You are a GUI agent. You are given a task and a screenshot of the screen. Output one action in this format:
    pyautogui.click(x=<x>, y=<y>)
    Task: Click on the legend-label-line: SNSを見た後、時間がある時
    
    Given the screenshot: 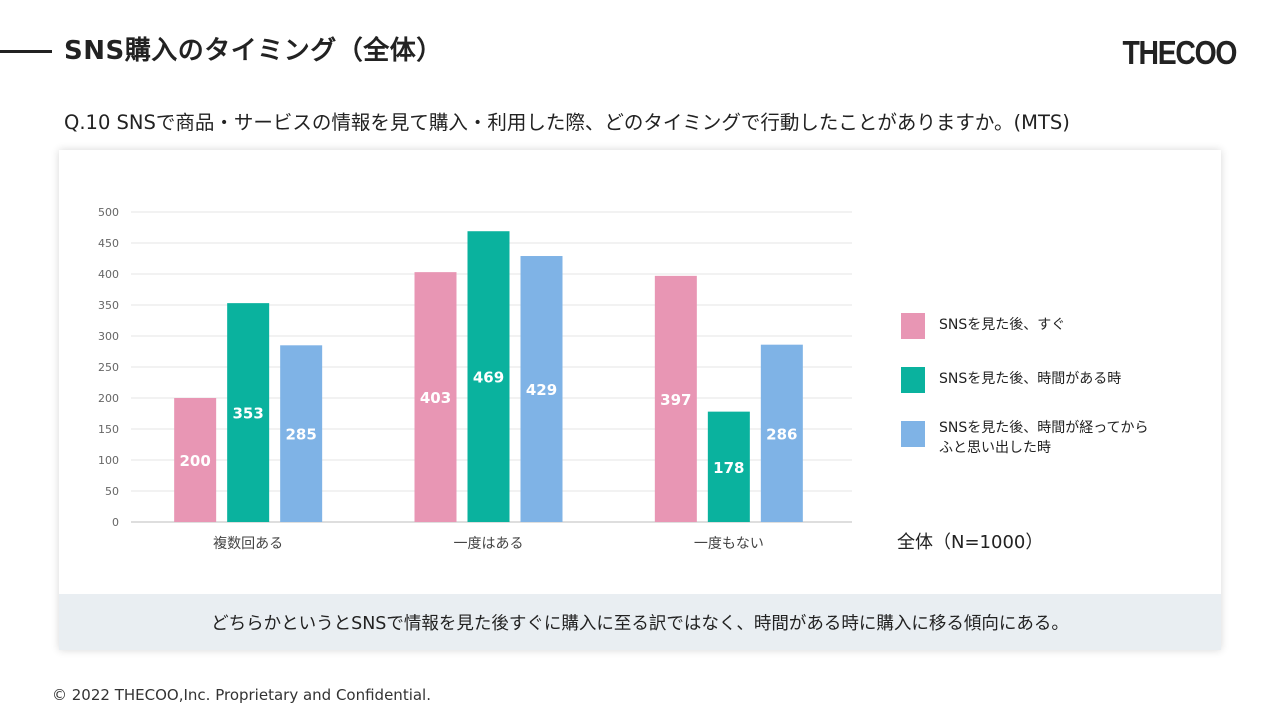 What is the action you would take?
    pyautogui.click(x=1030, y=379)
    